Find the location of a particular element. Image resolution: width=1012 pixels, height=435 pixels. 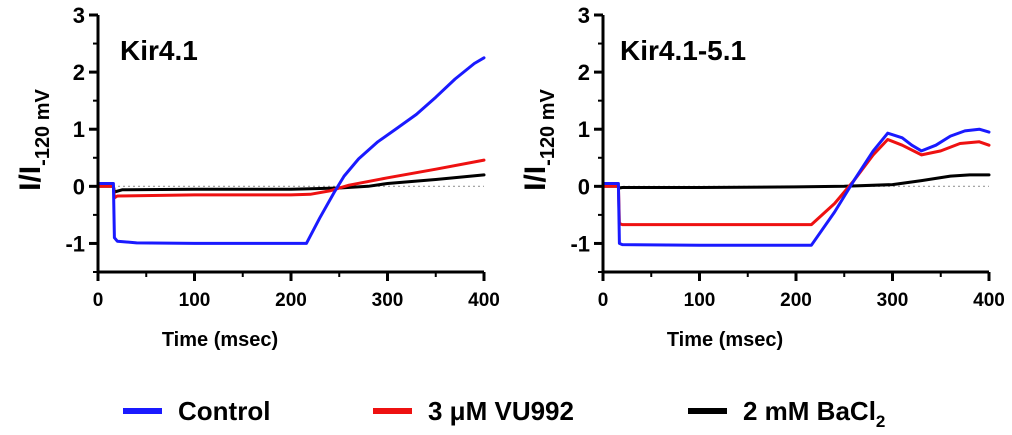

chart-title: Kir4.1-5.1 is located at coordinates (683, 50).